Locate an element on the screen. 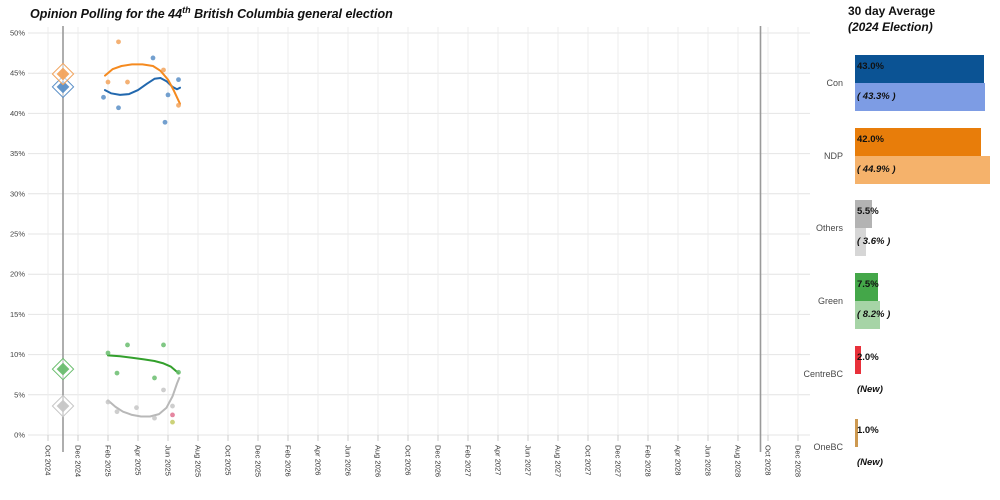 The height and width of the screenshot is (500, 1000). y-tick-label: 0% is located at coordinates (19, 435).